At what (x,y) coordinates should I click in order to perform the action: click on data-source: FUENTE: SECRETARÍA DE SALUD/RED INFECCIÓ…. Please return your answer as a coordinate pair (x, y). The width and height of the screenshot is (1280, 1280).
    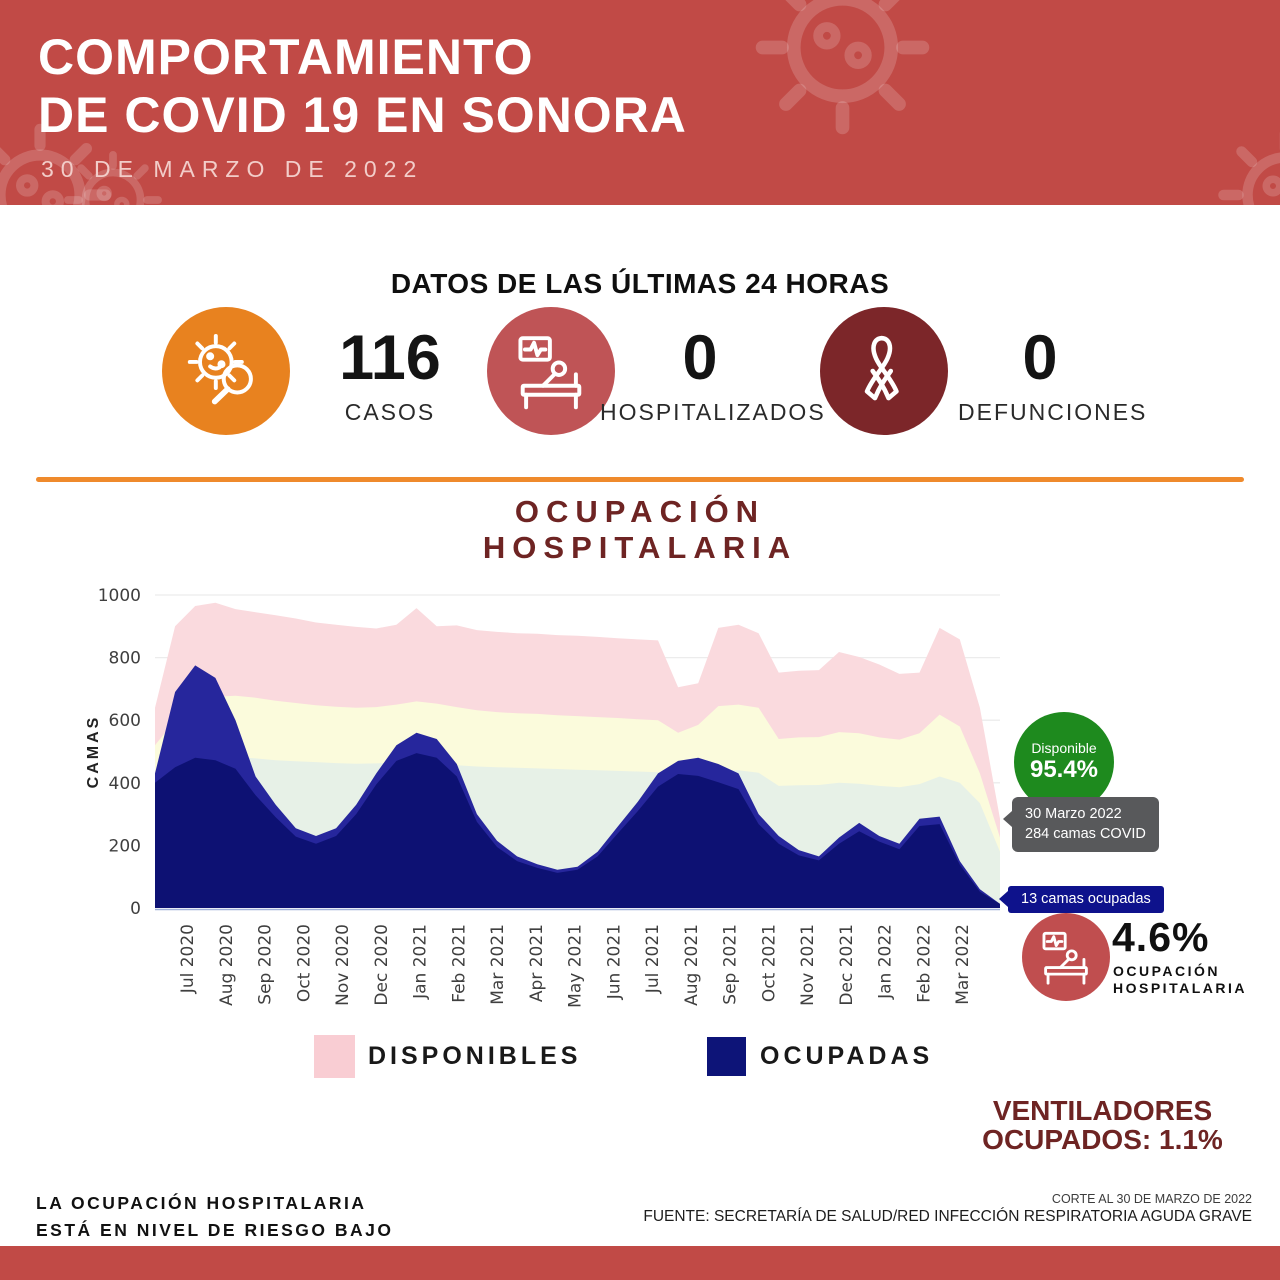
    Looking at the image, I should click on (947, 1216).